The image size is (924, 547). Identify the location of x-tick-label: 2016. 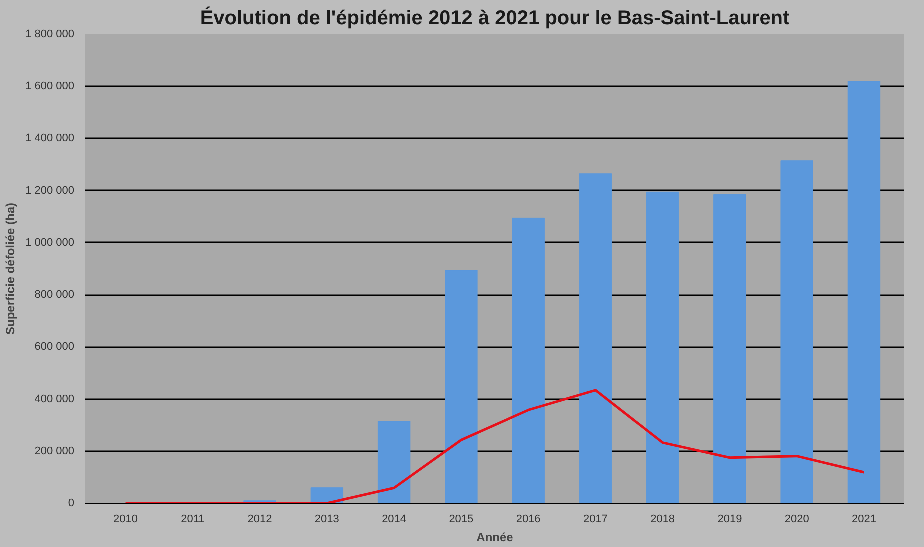
(528, 520).